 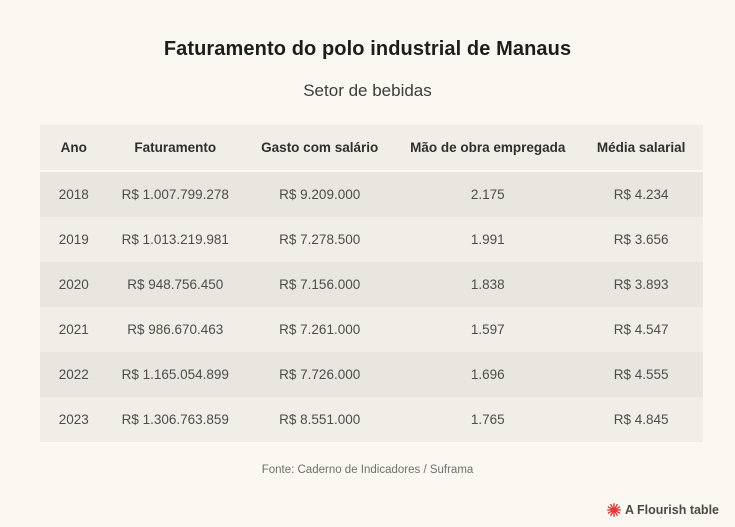 What do you see at coordinates (74, 374) in the screenshot?
I see `year-cell: 2022` at bounding box center [74, 374].